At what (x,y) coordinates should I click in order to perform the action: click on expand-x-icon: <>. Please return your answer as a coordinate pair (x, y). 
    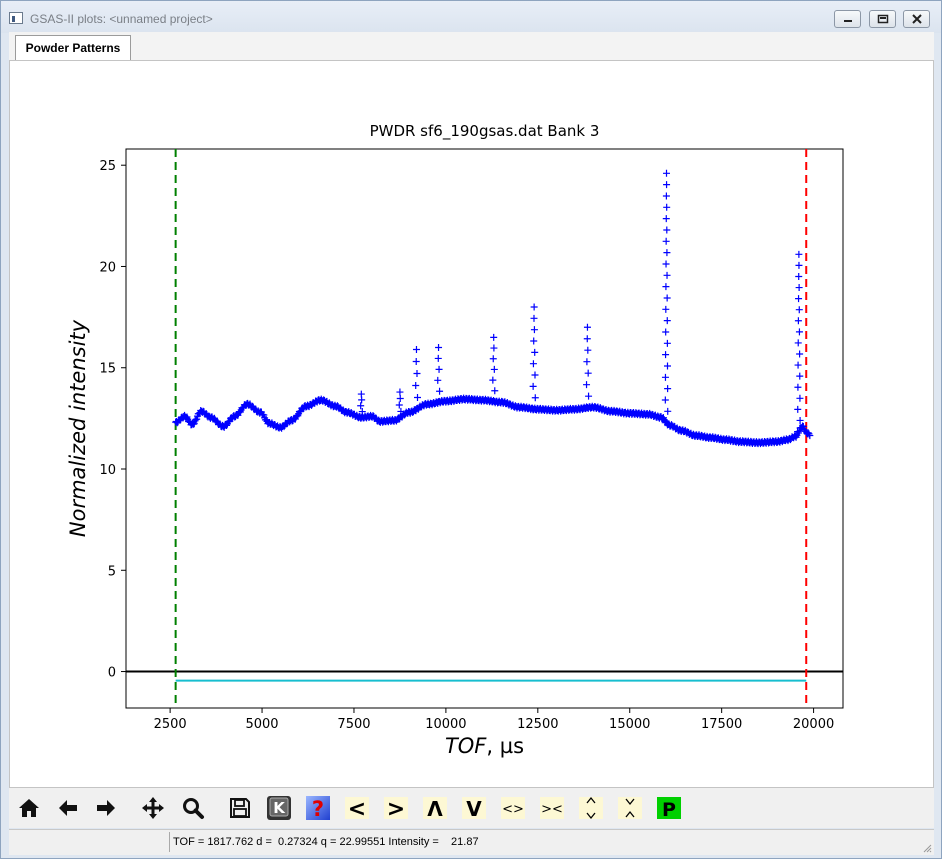
    Looking at the image, I should click on (513, 808).